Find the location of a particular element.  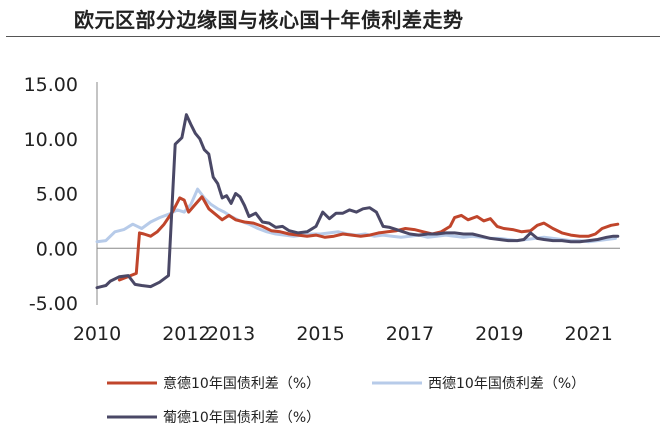

y-tick-label: 15.00 is located at coordinates (51, 85).